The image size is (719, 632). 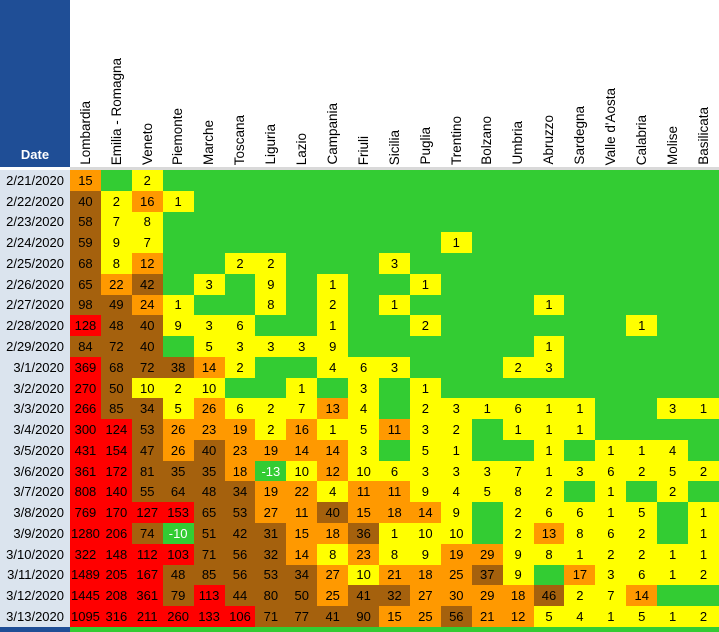 What do you see at coordinates (147, 263) in the screenshot?
I see `heatmap-cell: 12` at bounding box center [147, 263].